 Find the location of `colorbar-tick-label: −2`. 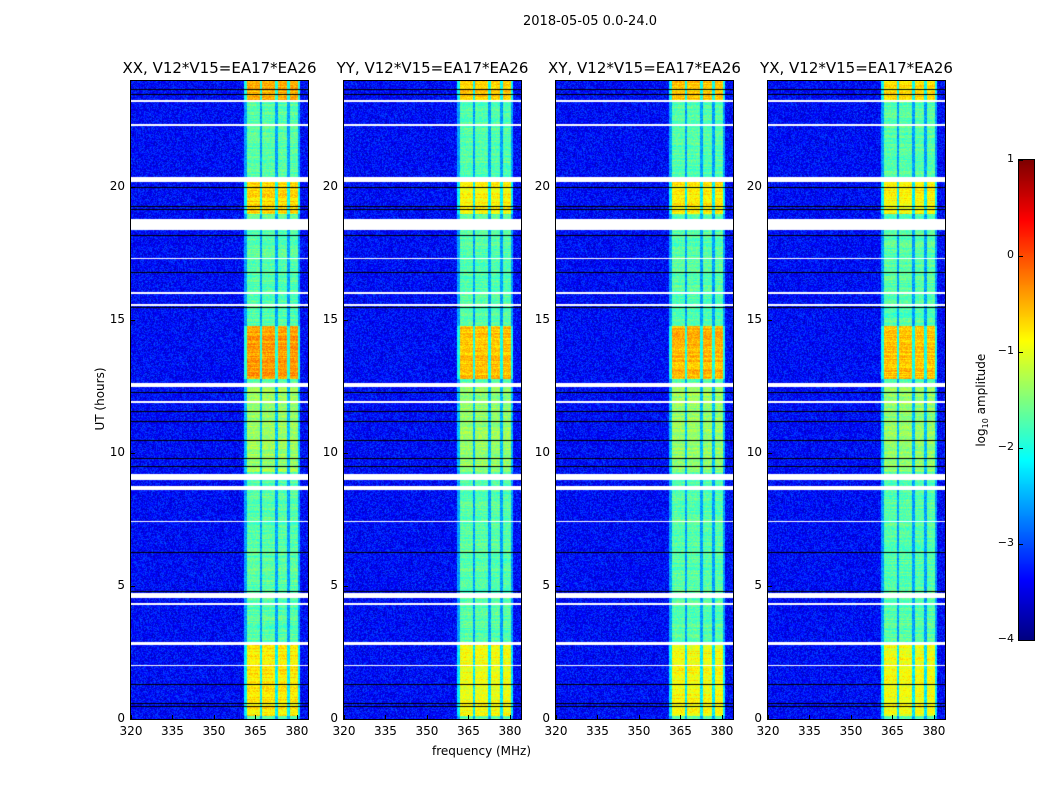

colorbar-tick-label: −2 is located at coordinates (1005, 446).